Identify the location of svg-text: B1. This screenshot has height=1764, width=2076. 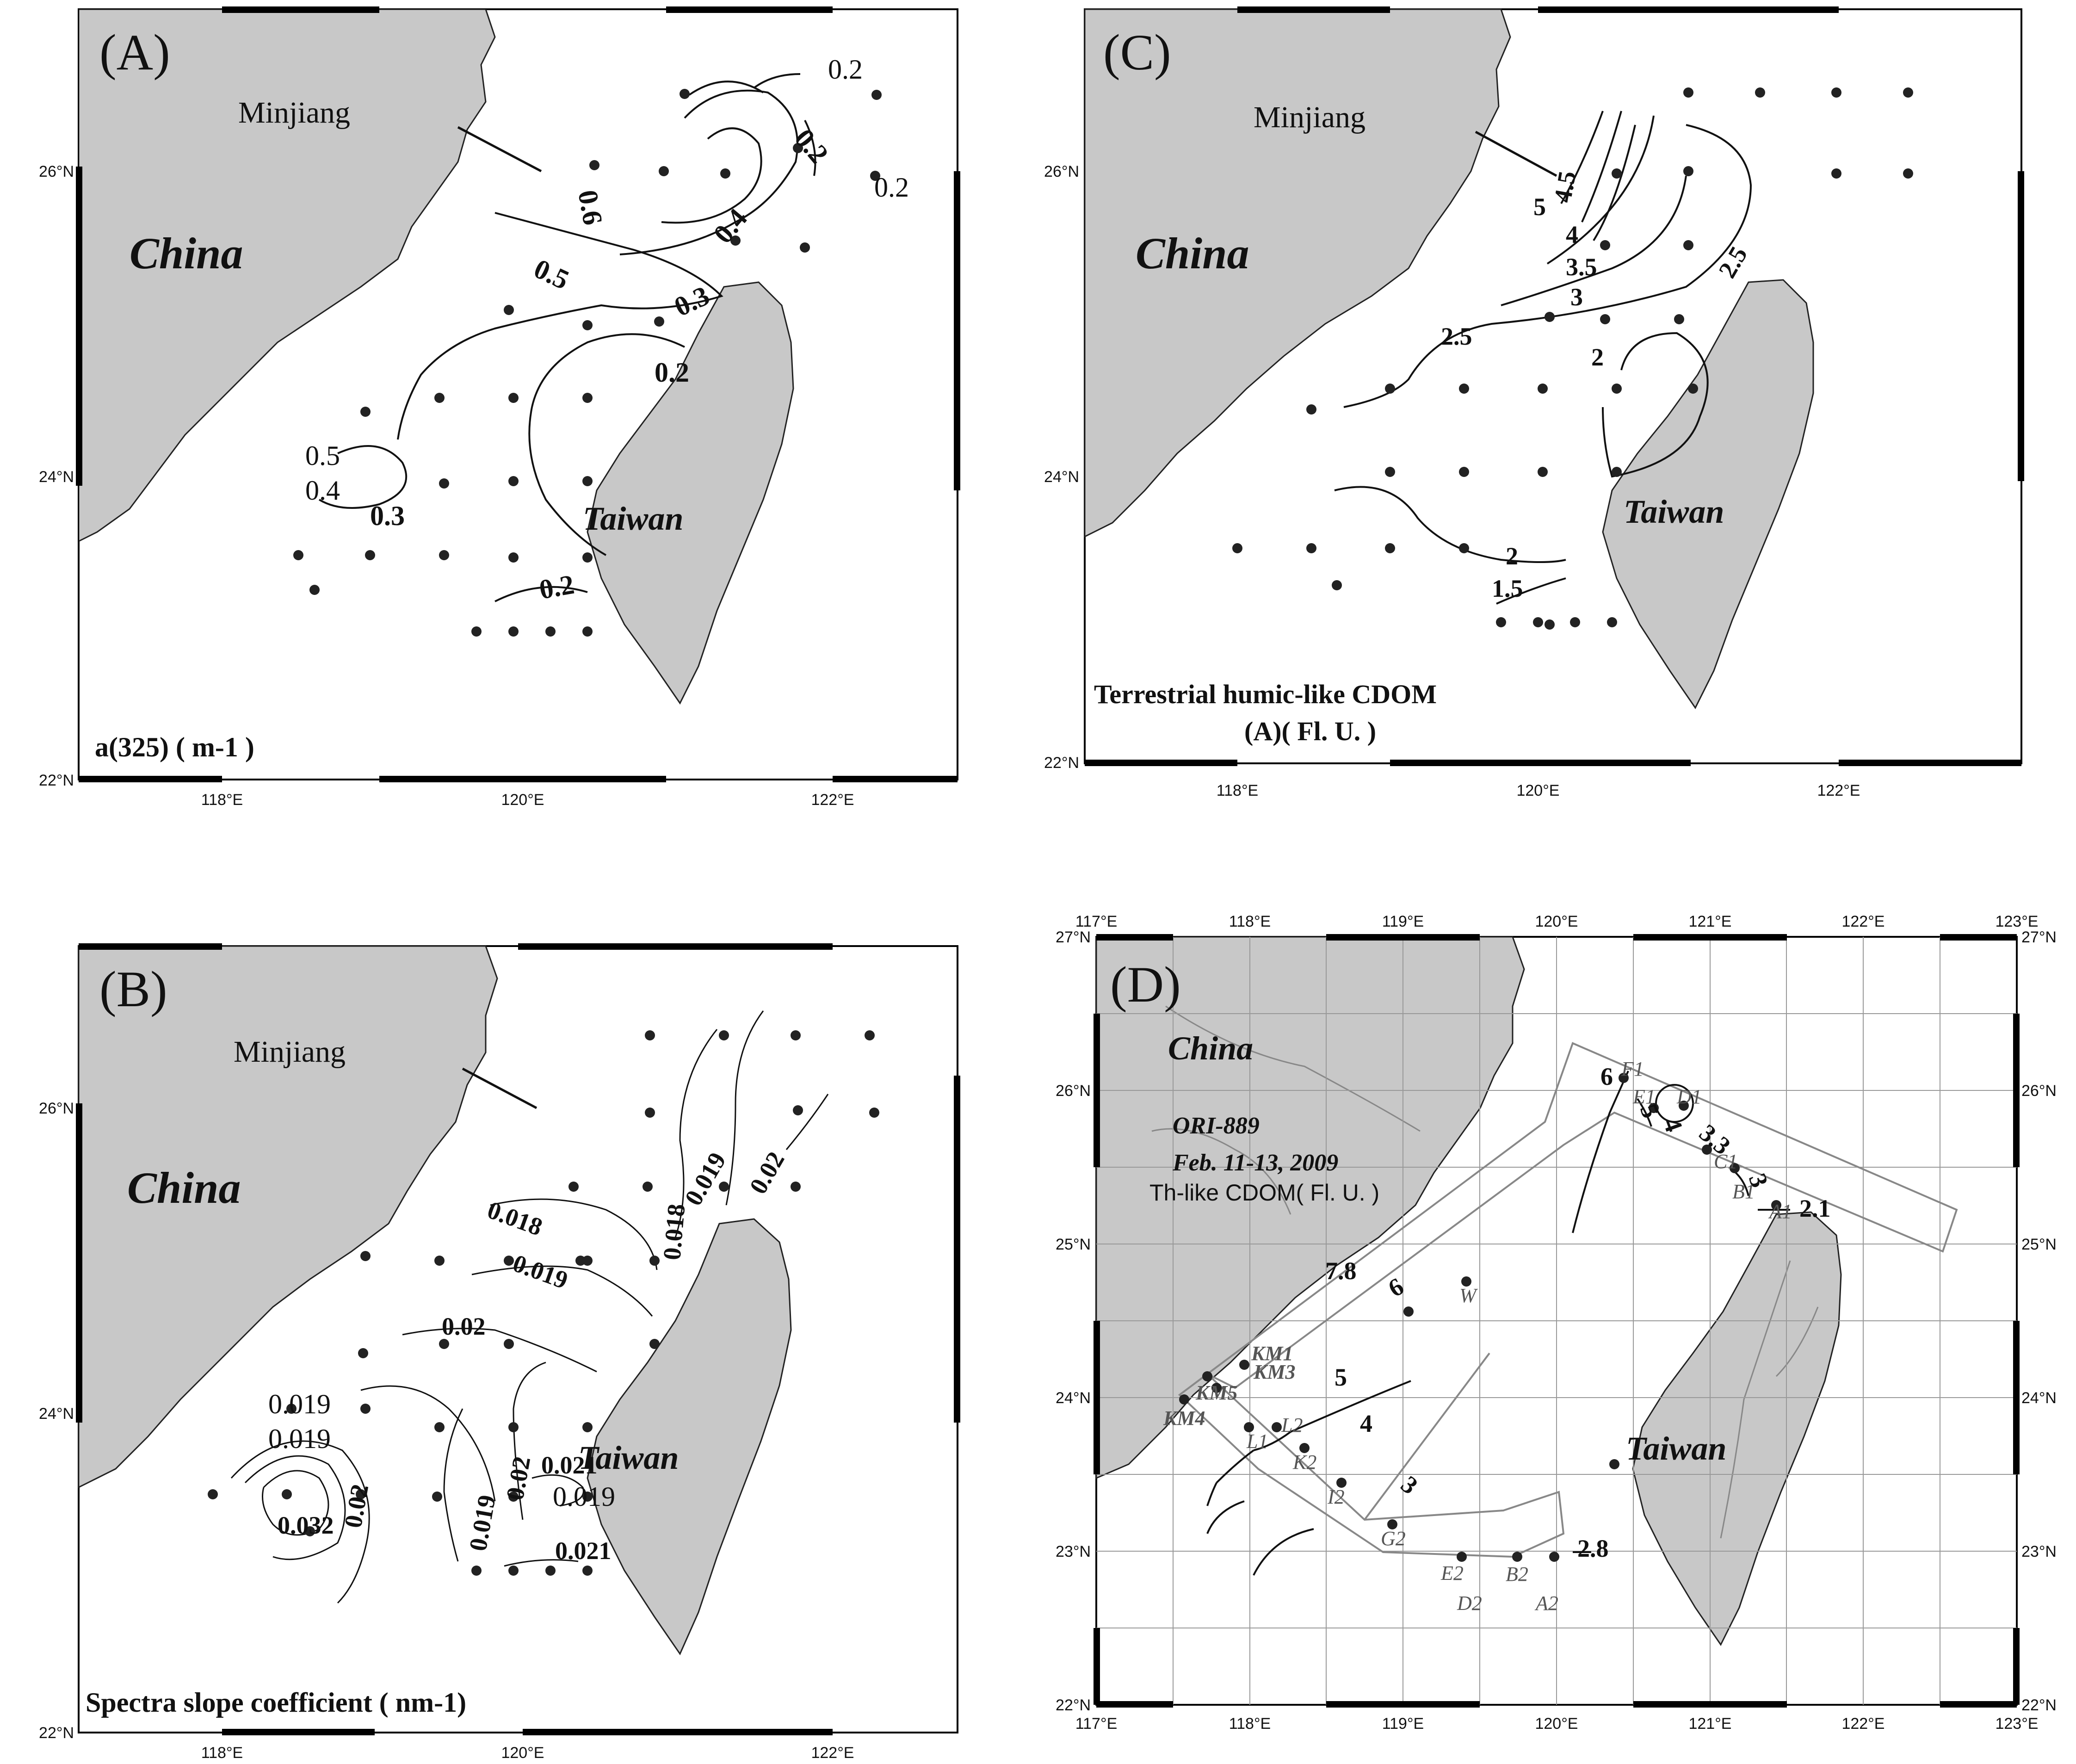
(1744, 1192).